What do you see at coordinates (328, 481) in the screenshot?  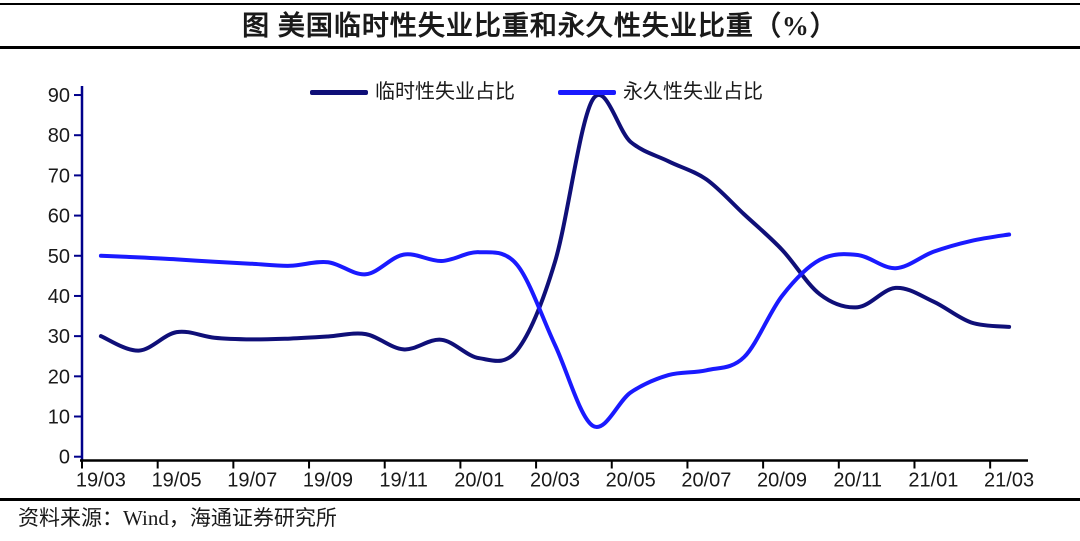 I see `x-tick-label: 19/09` at bounding box center [328, 481].